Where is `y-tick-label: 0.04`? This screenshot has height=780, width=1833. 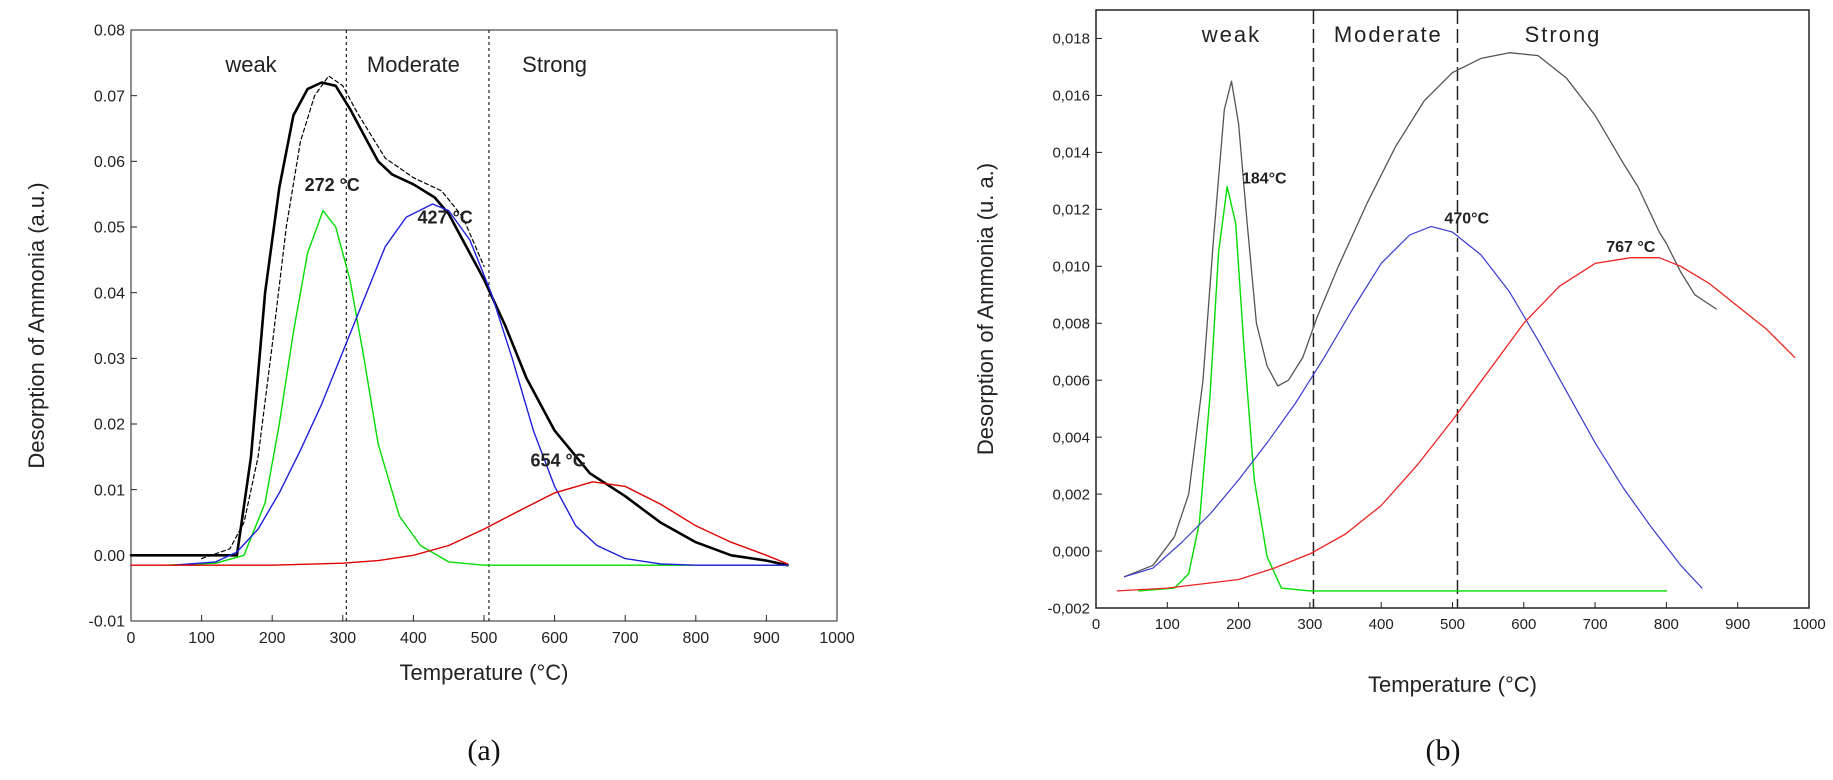
y-tick-label: 0.04 is located at coordinates (109, 293).